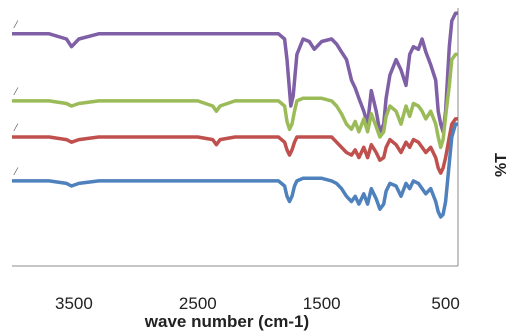 The width and height of the screenshot is (512, 331). What do you see at coordinates (16, 91) in the screenshot?
I see `series-marker-2: /` at bounding box center [16, 91].